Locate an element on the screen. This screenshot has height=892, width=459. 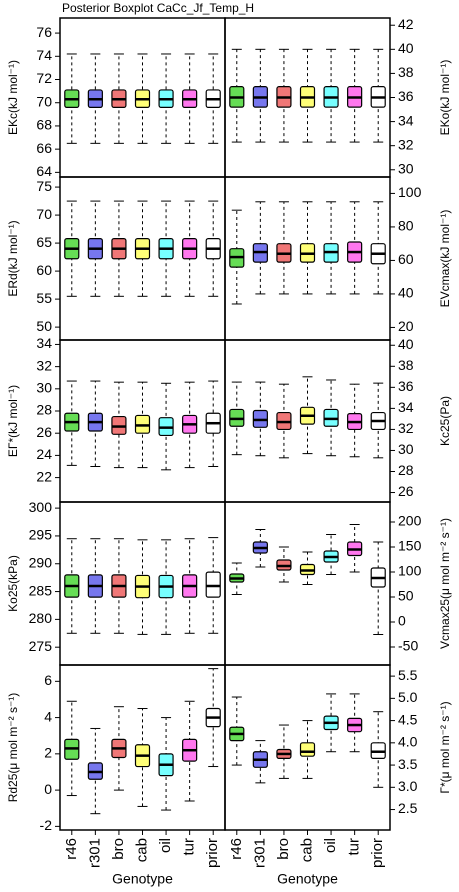
y-tick-label: 68 is located at coordinates (44, 125).